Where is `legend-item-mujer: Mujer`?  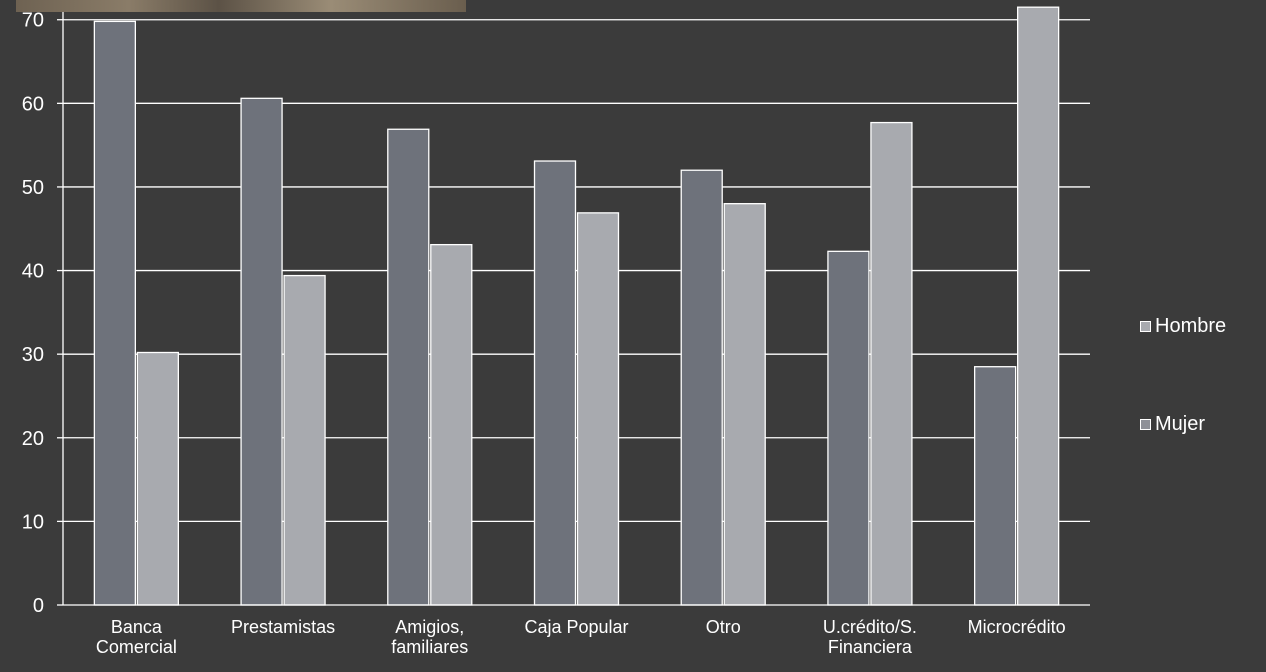
legend-item-mujer: Mujer is located at coordinates (1183, 424).